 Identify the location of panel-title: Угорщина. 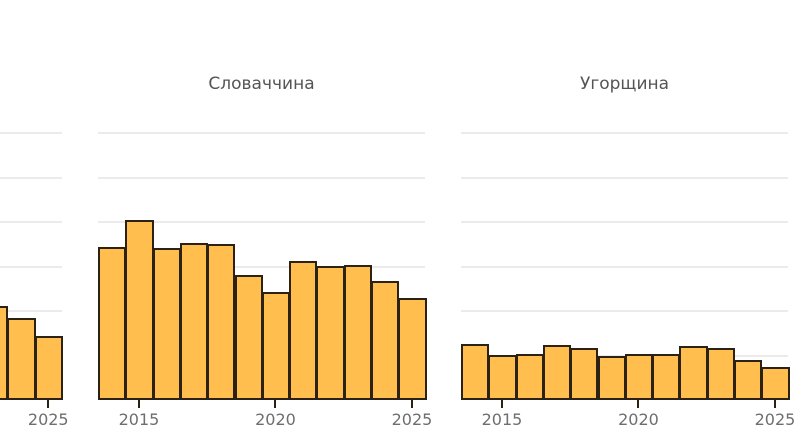
(624, 84).